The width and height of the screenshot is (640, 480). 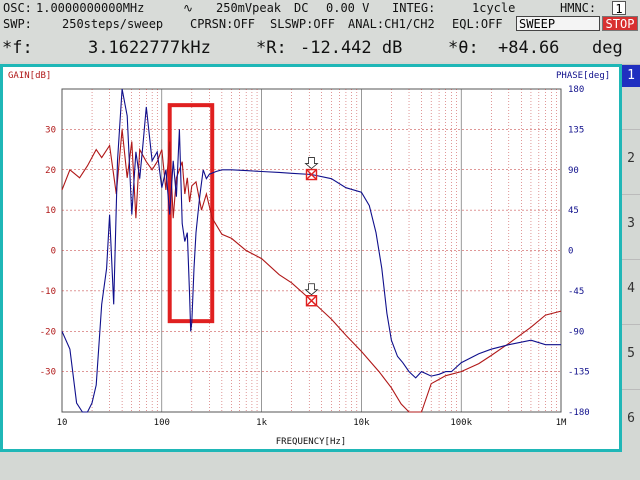 I want to click on y-right-tick-label: 180, so click(x=576, y=90).